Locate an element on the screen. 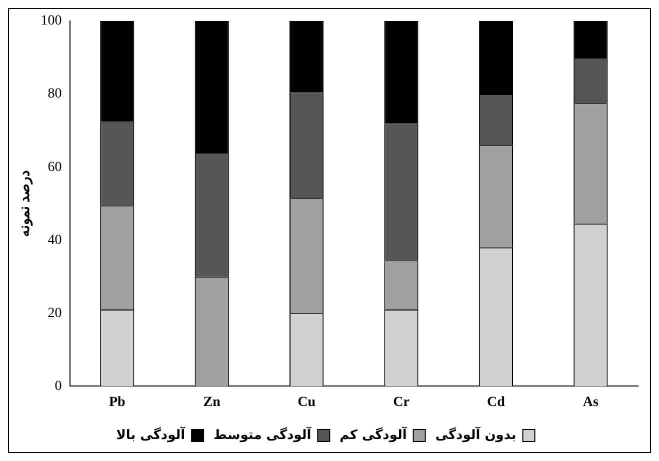 The height and width of the screenshot is (461, 659). x-tick-label: Cr is located at coordinates (401, 402).